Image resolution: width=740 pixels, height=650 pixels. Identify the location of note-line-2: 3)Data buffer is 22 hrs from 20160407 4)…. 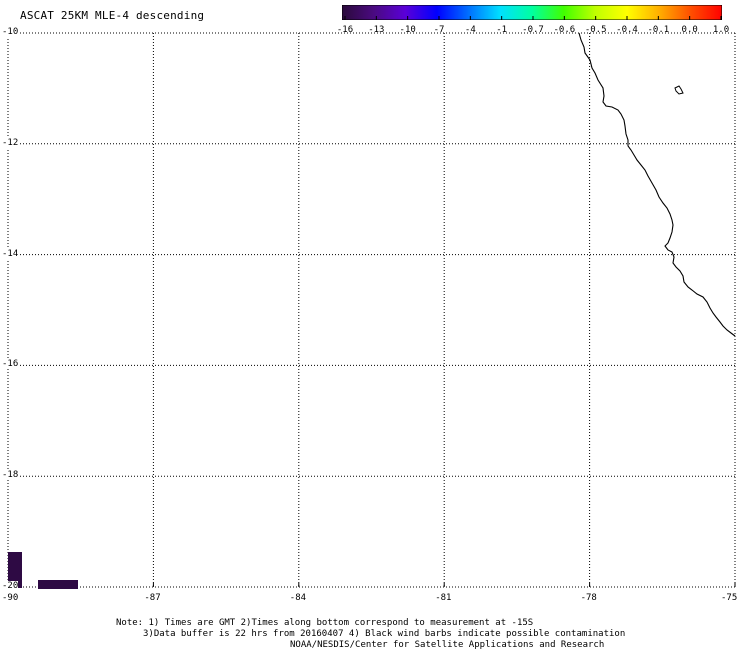
(384, 634).